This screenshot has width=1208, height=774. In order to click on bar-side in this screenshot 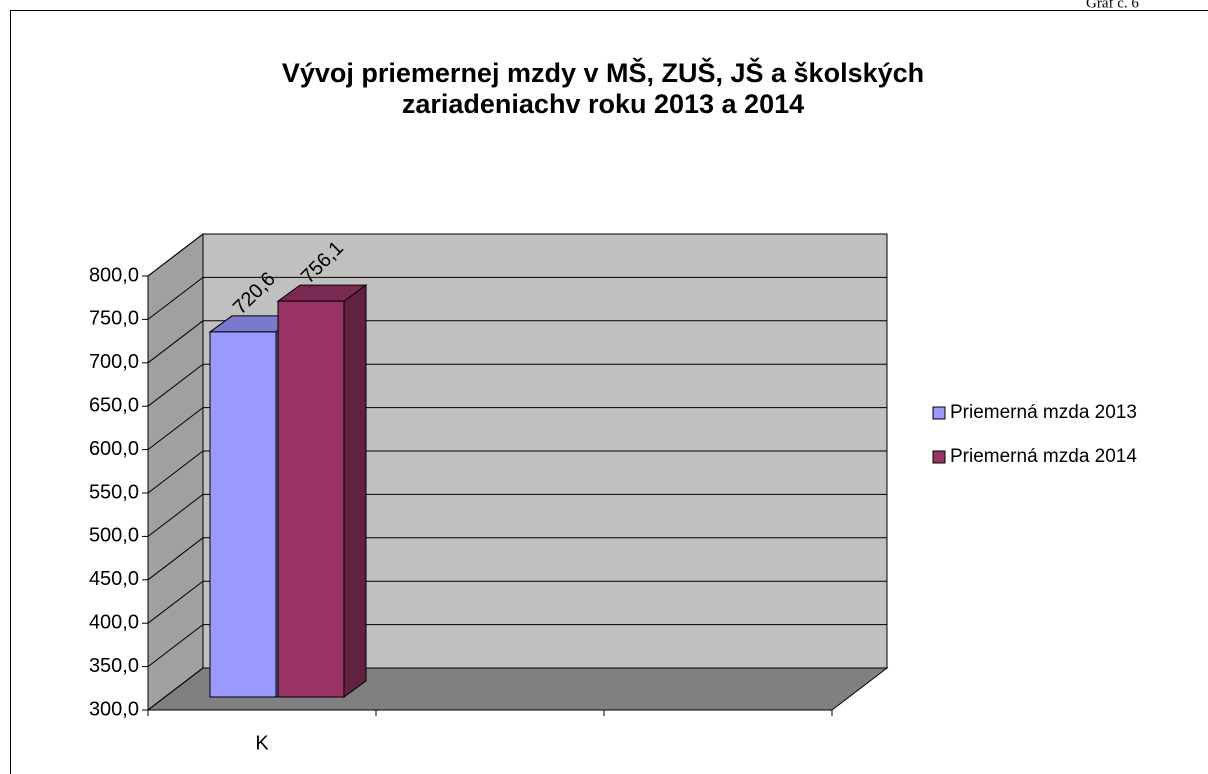, I will do `click(355, 491)`.